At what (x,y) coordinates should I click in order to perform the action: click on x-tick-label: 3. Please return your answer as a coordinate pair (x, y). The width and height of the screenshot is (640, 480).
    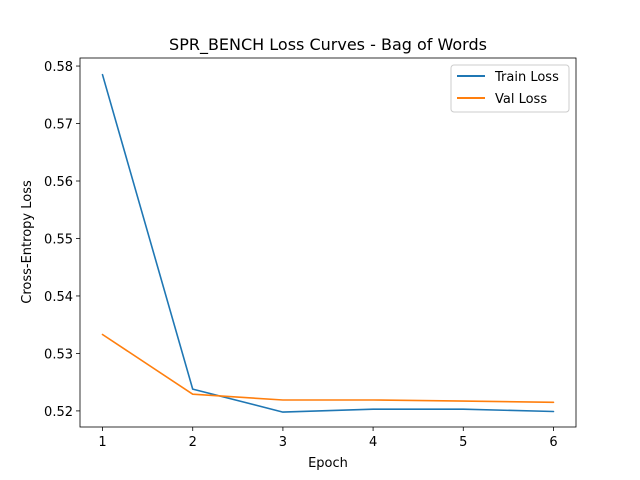
    Looking at the image, I should click on (283, 442).